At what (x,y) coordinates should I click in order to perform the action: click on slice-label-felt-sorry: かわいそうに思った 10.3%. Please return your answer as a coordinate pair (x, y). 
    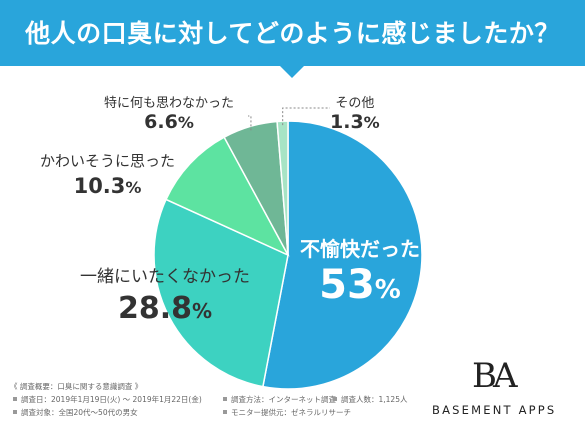
    Looking at the image, I should click on (107, 174).